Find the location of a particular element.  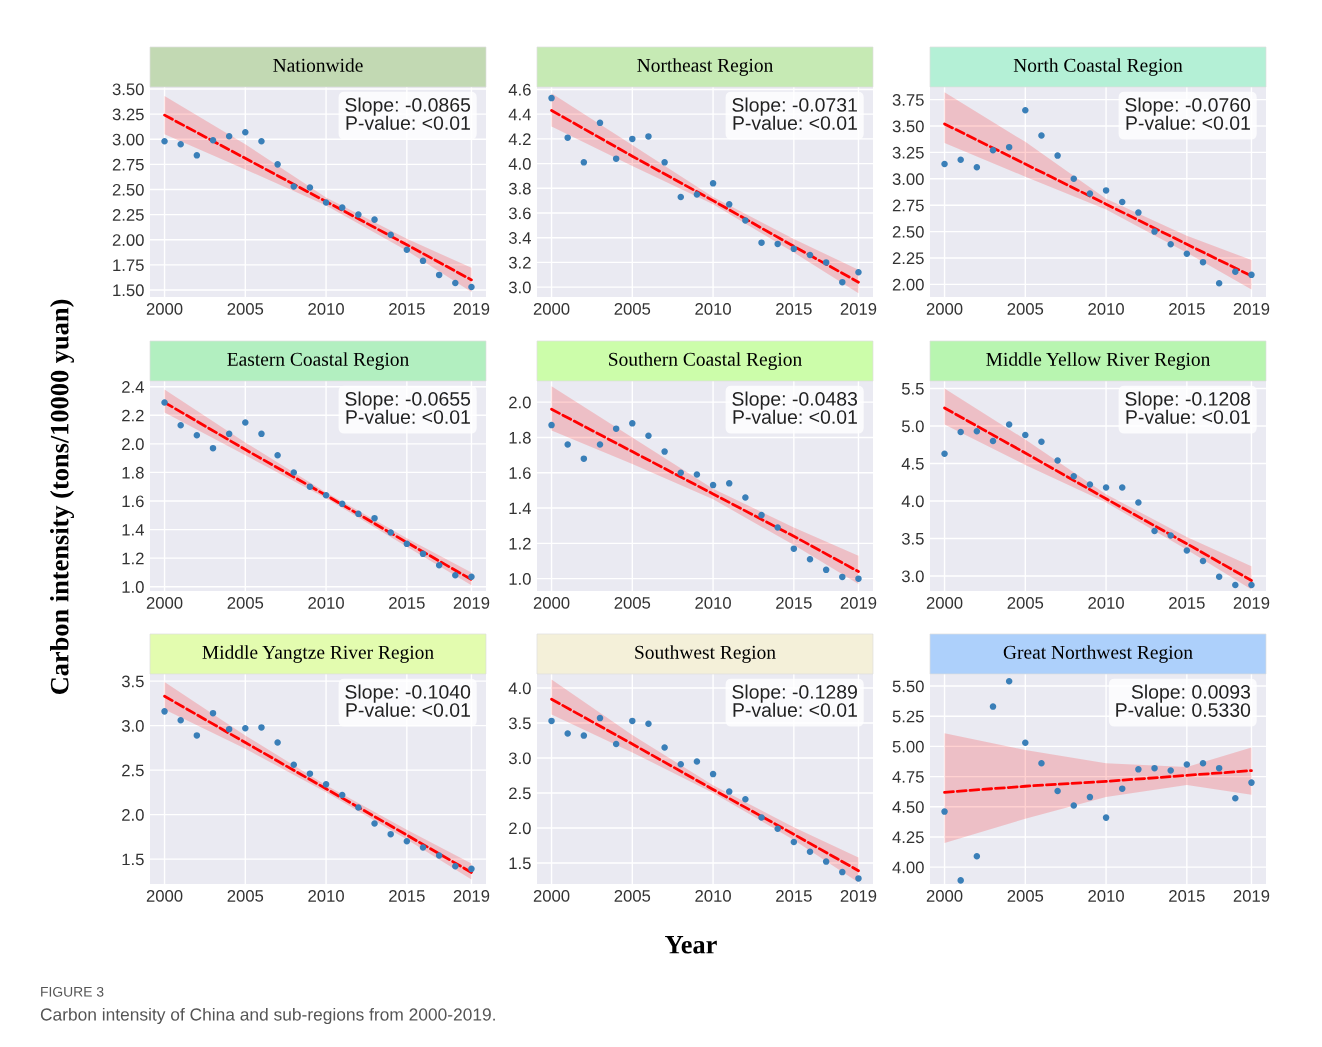

y-tick-label: 3.00 is located at coordinates (128, 139).